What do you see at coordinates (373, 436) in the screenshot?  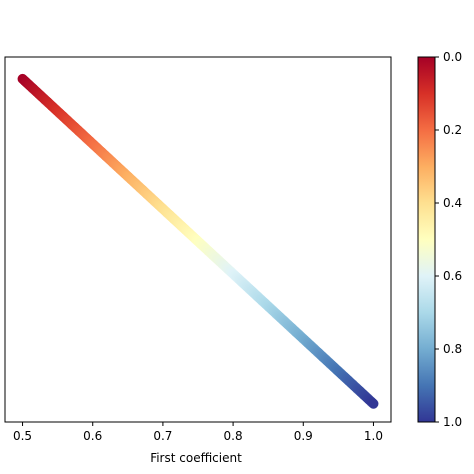 I see `x-tick-label: 1.0` at bounding box center [373, 436].